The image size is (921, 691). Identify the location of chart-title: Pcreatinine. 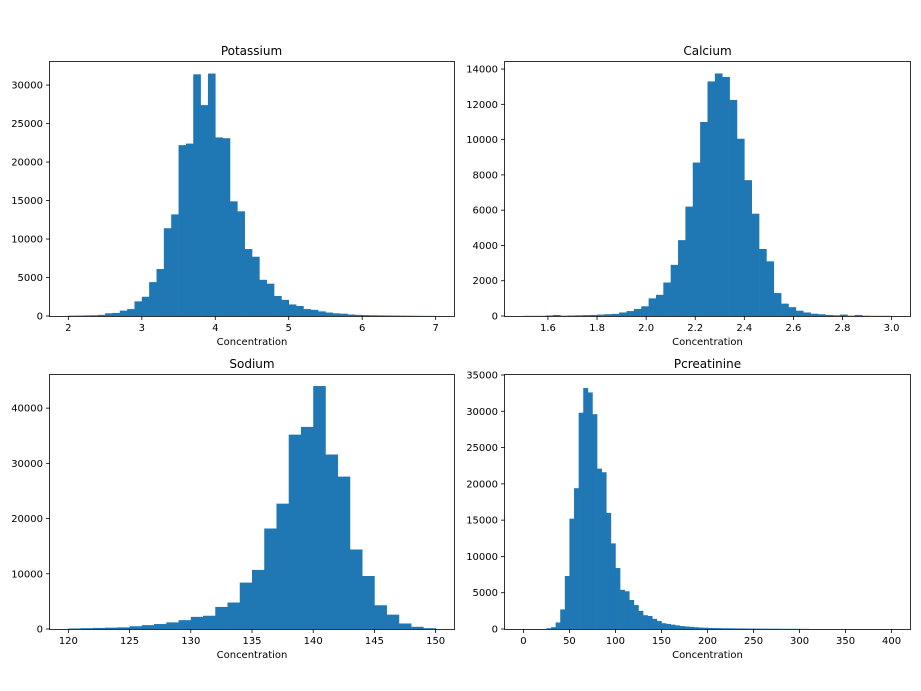
(707, 364).